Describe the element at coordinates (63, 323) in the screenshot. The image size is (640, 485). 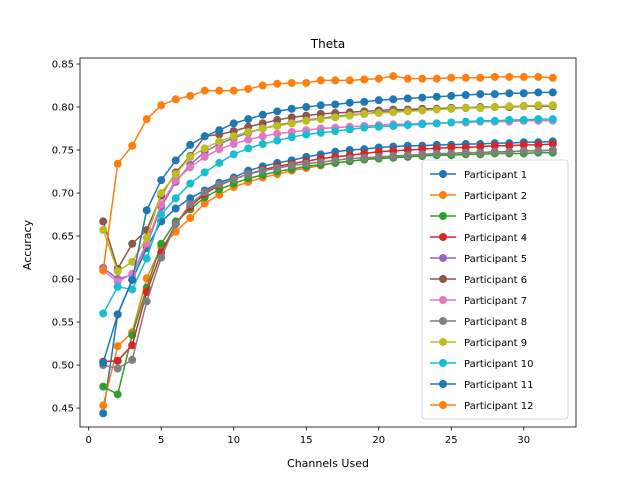
I see `y-tick-label: 0.55` at that location.